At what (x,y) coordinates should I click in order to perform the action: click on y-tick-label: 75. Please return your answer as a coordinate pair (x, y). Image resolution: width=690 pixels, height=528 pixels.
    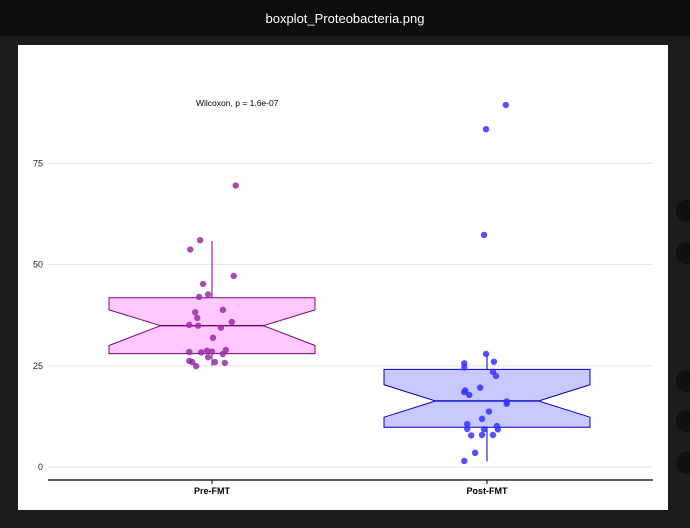
    Looking at the image, I should click on (38, 163).